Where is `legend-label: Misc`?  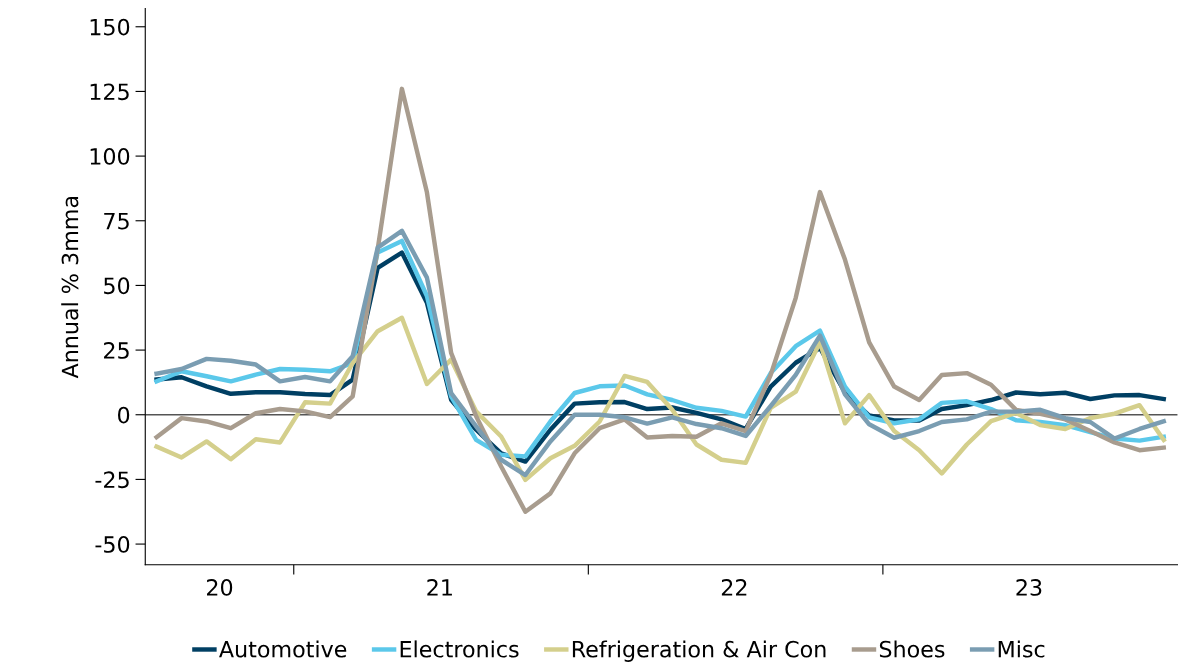 legend-label: Misc is located at coordinates (1021, 649).